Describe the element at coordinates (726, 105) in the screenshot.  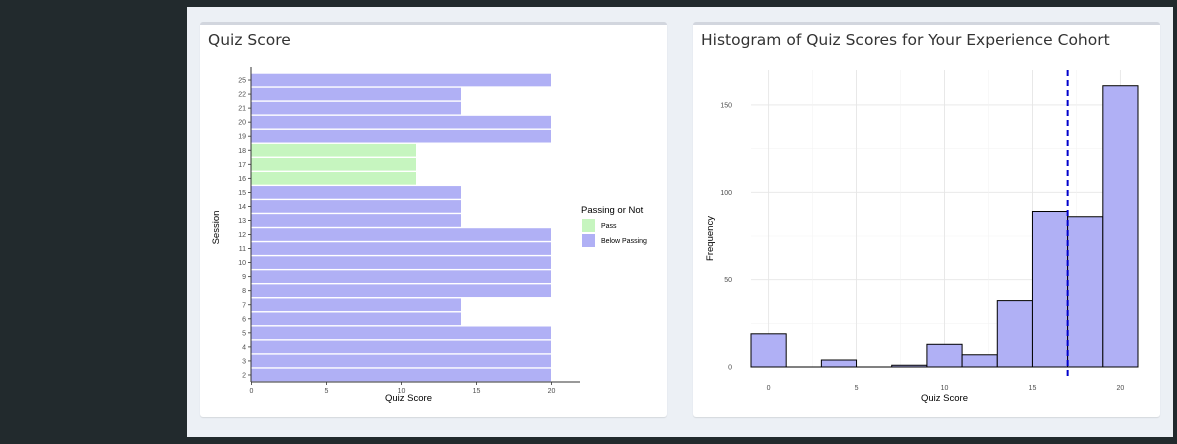
I see `y-tick-label: 150` at that location.